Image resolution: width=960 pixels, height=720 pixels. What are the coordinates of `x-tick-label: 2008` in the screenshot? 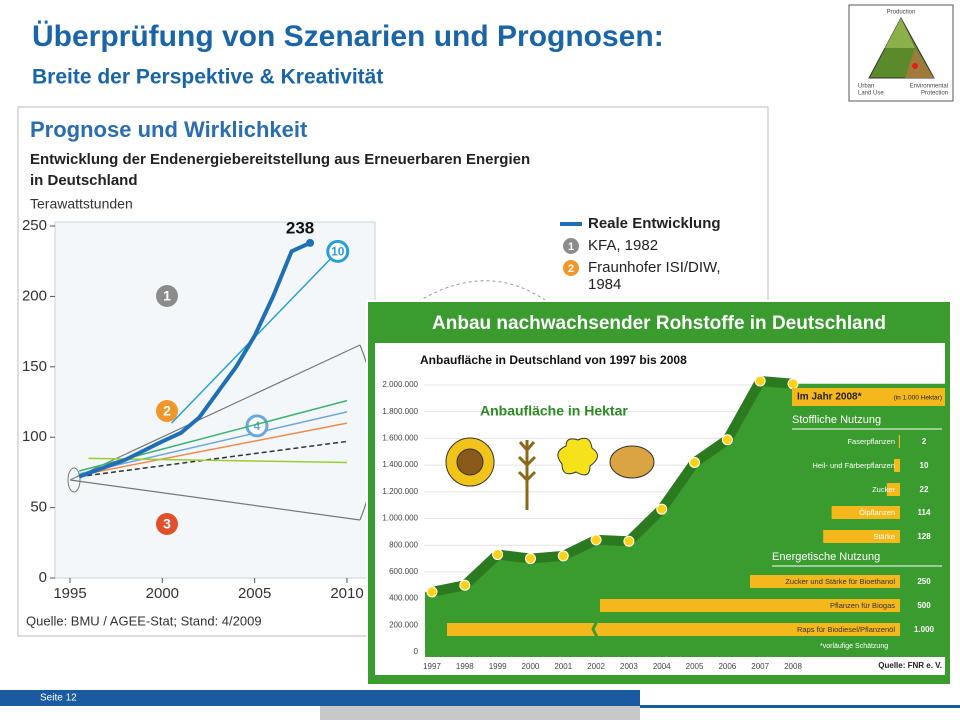 It's located at (793, 666).